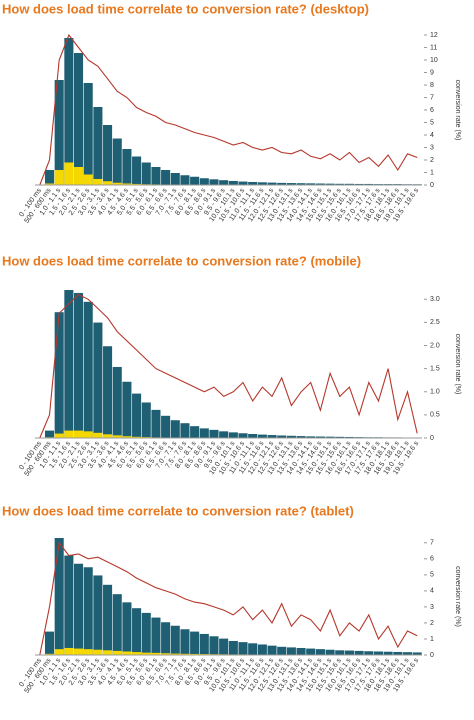 The image size is (474, 720). What do you see at coordinates (457, 364) in the screenshot?
I see `y2-axis-title: conversion rate (%)` at bounding box center [457, 364].